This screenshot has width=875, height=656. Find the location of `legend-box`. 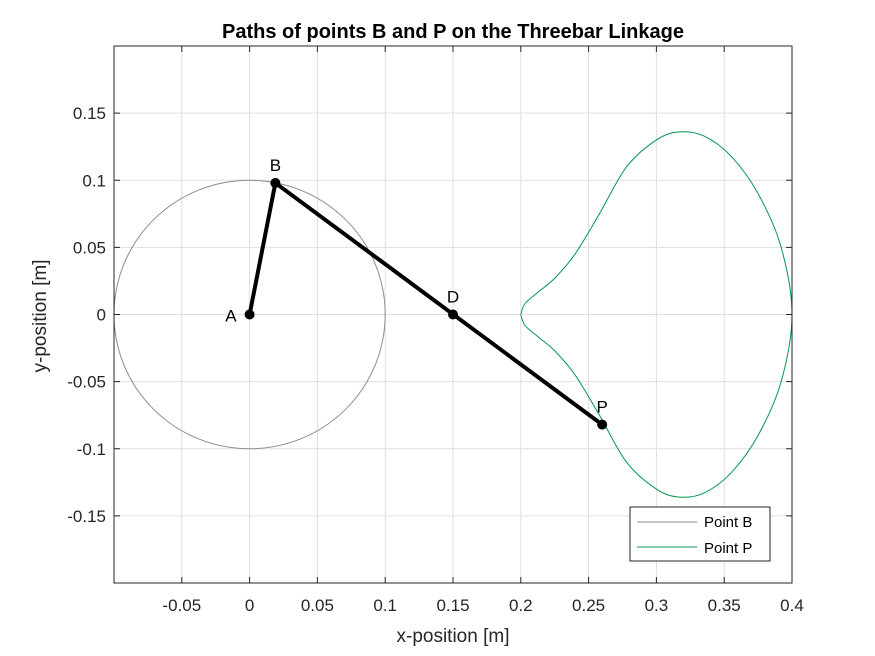

legend-box is located at coordinates (700, 534).